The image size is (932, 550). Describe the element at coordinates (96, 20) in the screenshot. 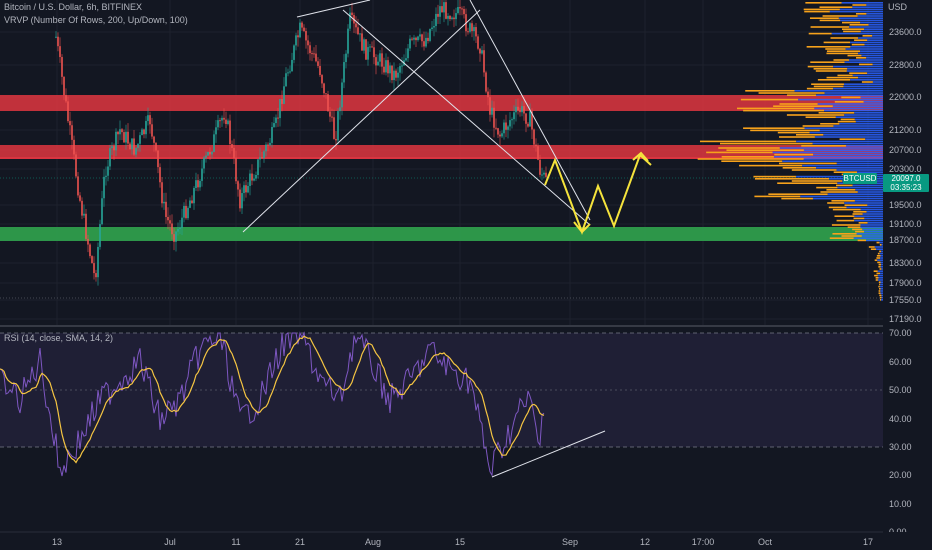

I see `vrvp-indicator-label: VRVP (Number Of Rows, 200, Up/Down, 100)` at that location.